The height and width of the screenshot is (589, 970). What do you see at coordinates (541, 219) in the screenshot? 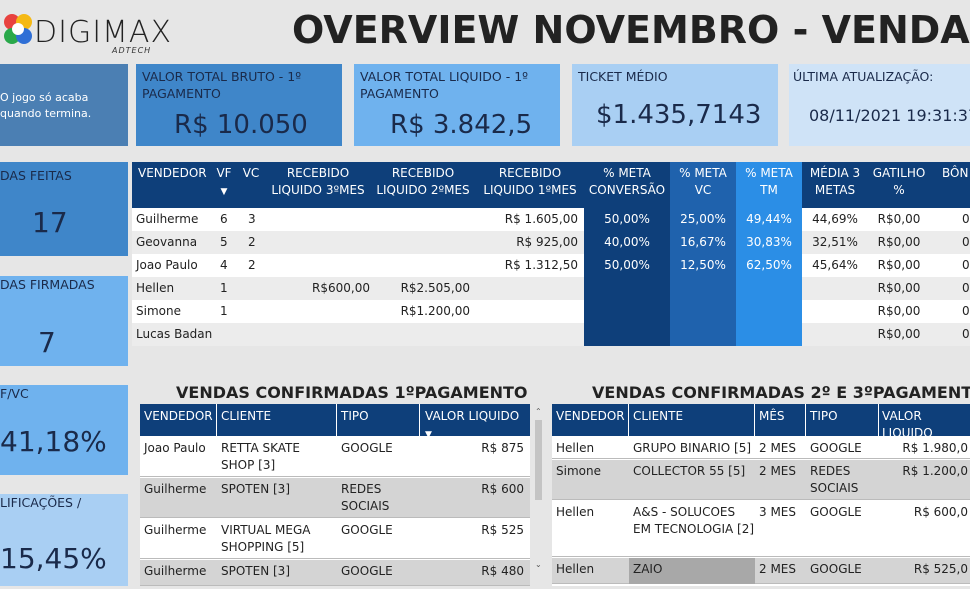
I see `table-cell: R$ 1.605,00` at bounding box center [541, 219].